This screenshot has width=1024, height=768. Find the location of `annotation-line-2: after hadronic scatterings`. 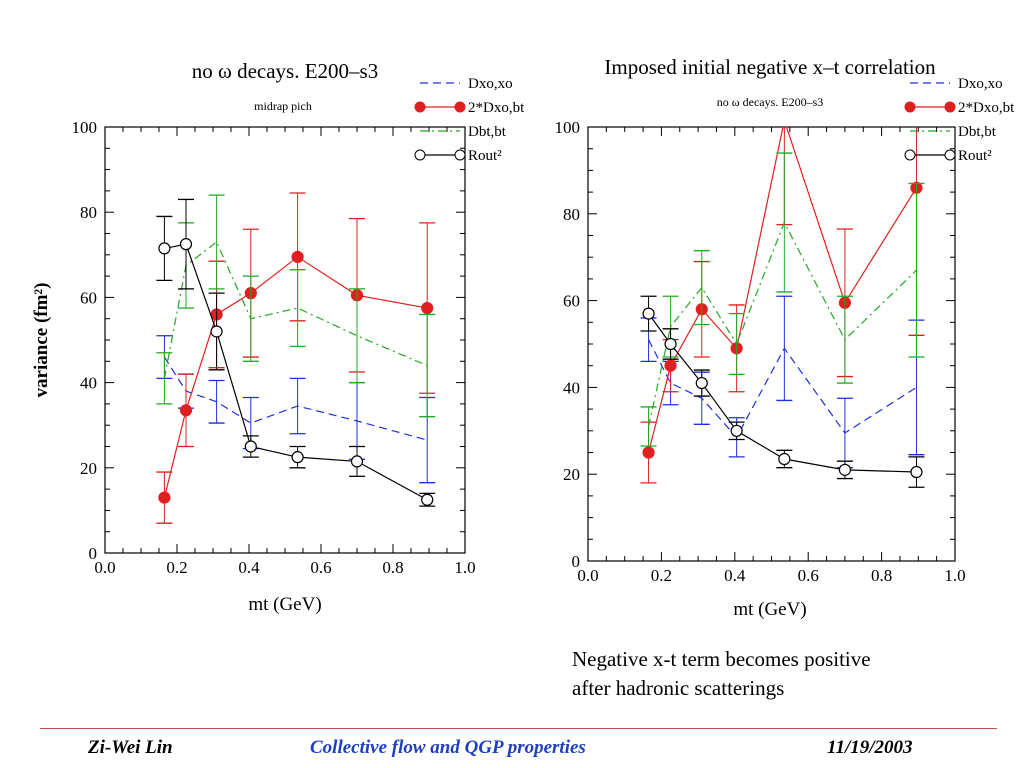

annotation-line-2: after hadronic scatterings is located at coordinates (678, 688).